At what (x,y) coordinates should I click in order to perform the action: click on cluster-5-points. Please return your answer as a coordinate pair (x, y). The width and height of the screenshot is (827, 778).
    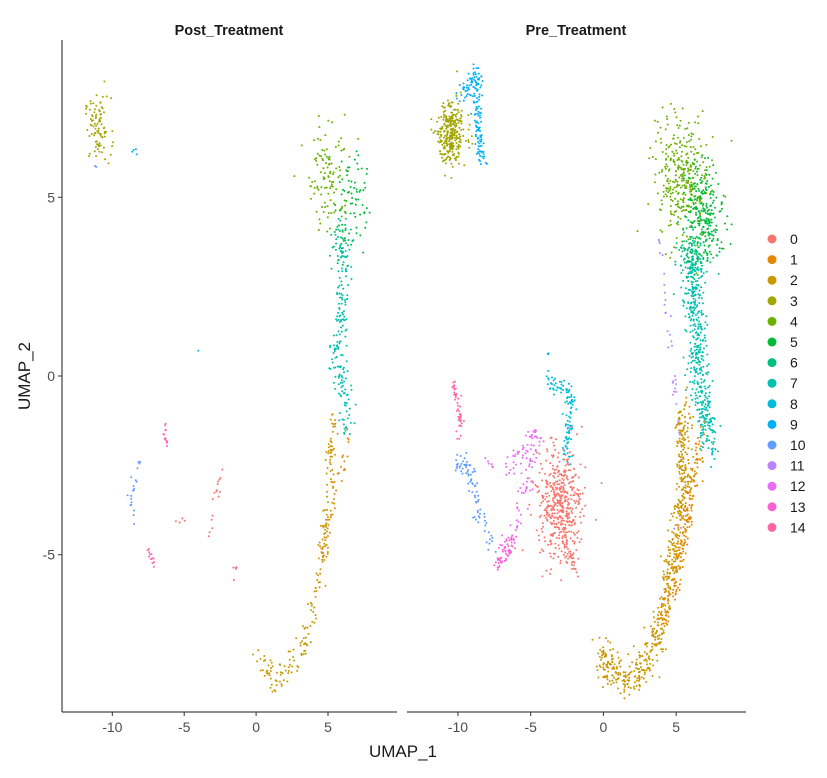
    Looking at the image, I should click on (349, 208).